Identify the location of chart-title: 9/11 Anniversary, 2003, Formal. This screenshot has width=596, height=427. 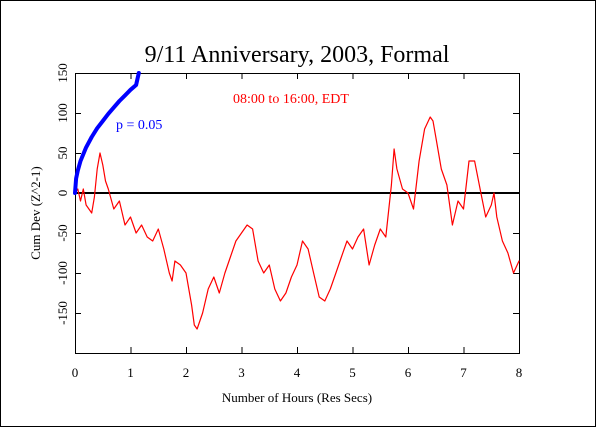
(297, 55).